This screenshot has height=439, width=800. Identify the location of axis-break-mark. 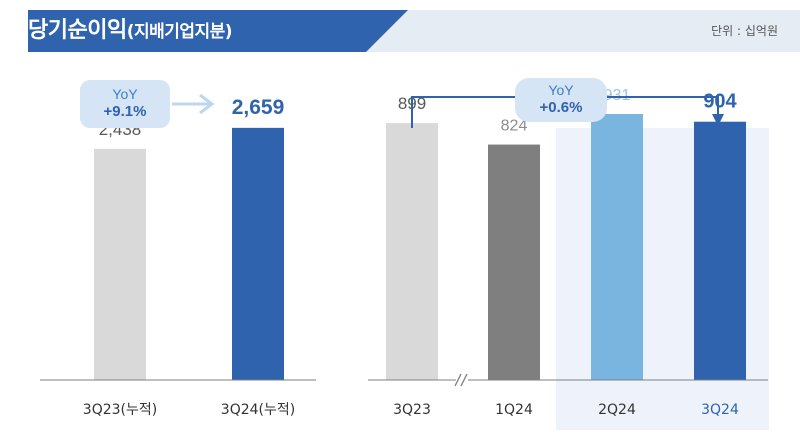
(461, 380).